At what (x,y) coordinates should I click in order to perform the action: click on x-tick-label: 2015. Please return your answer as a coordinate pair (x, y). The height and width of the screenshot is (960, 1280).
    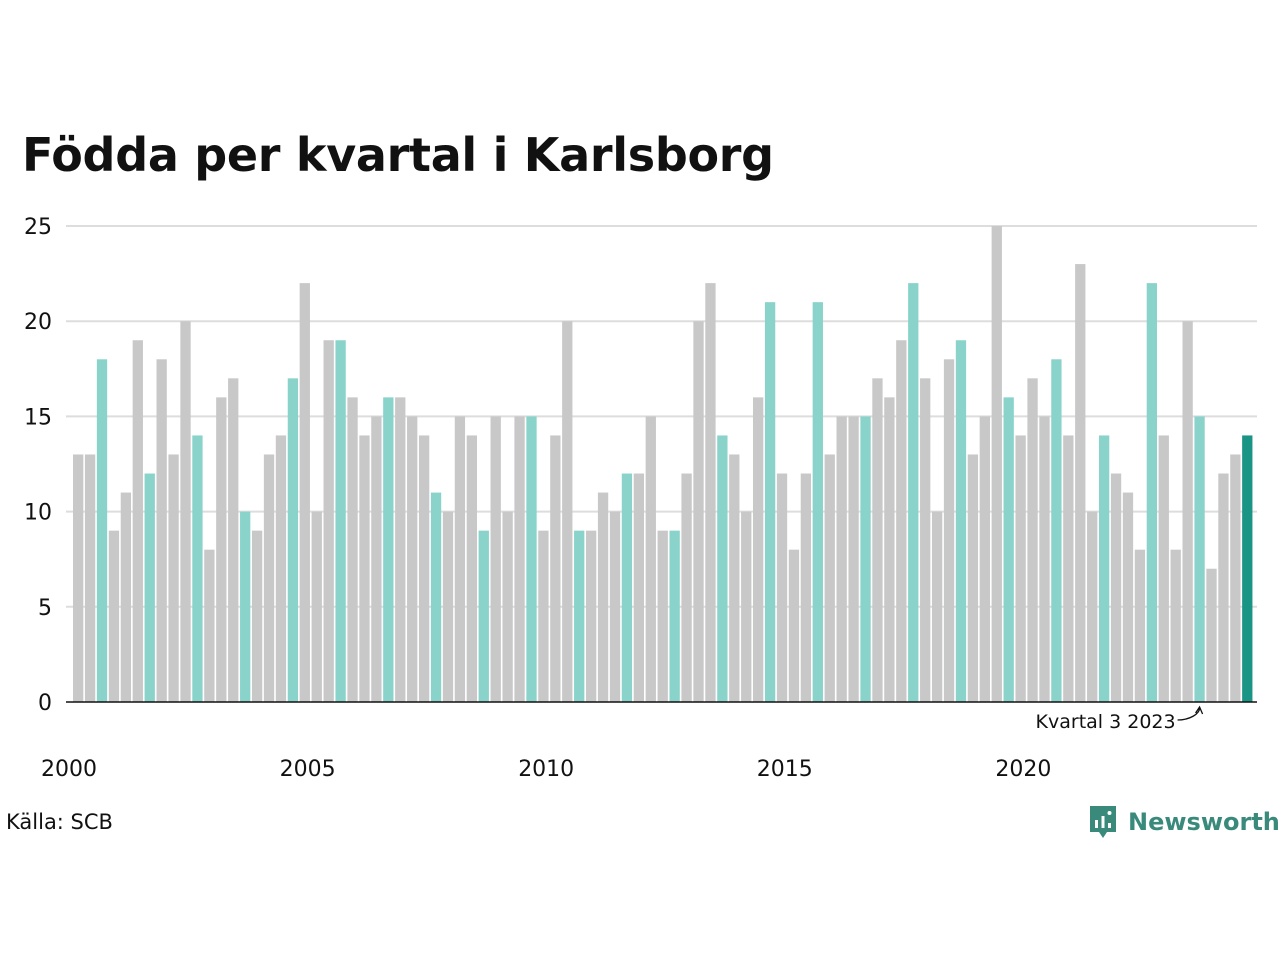
    Looking at the image, I should click on (785, 769).